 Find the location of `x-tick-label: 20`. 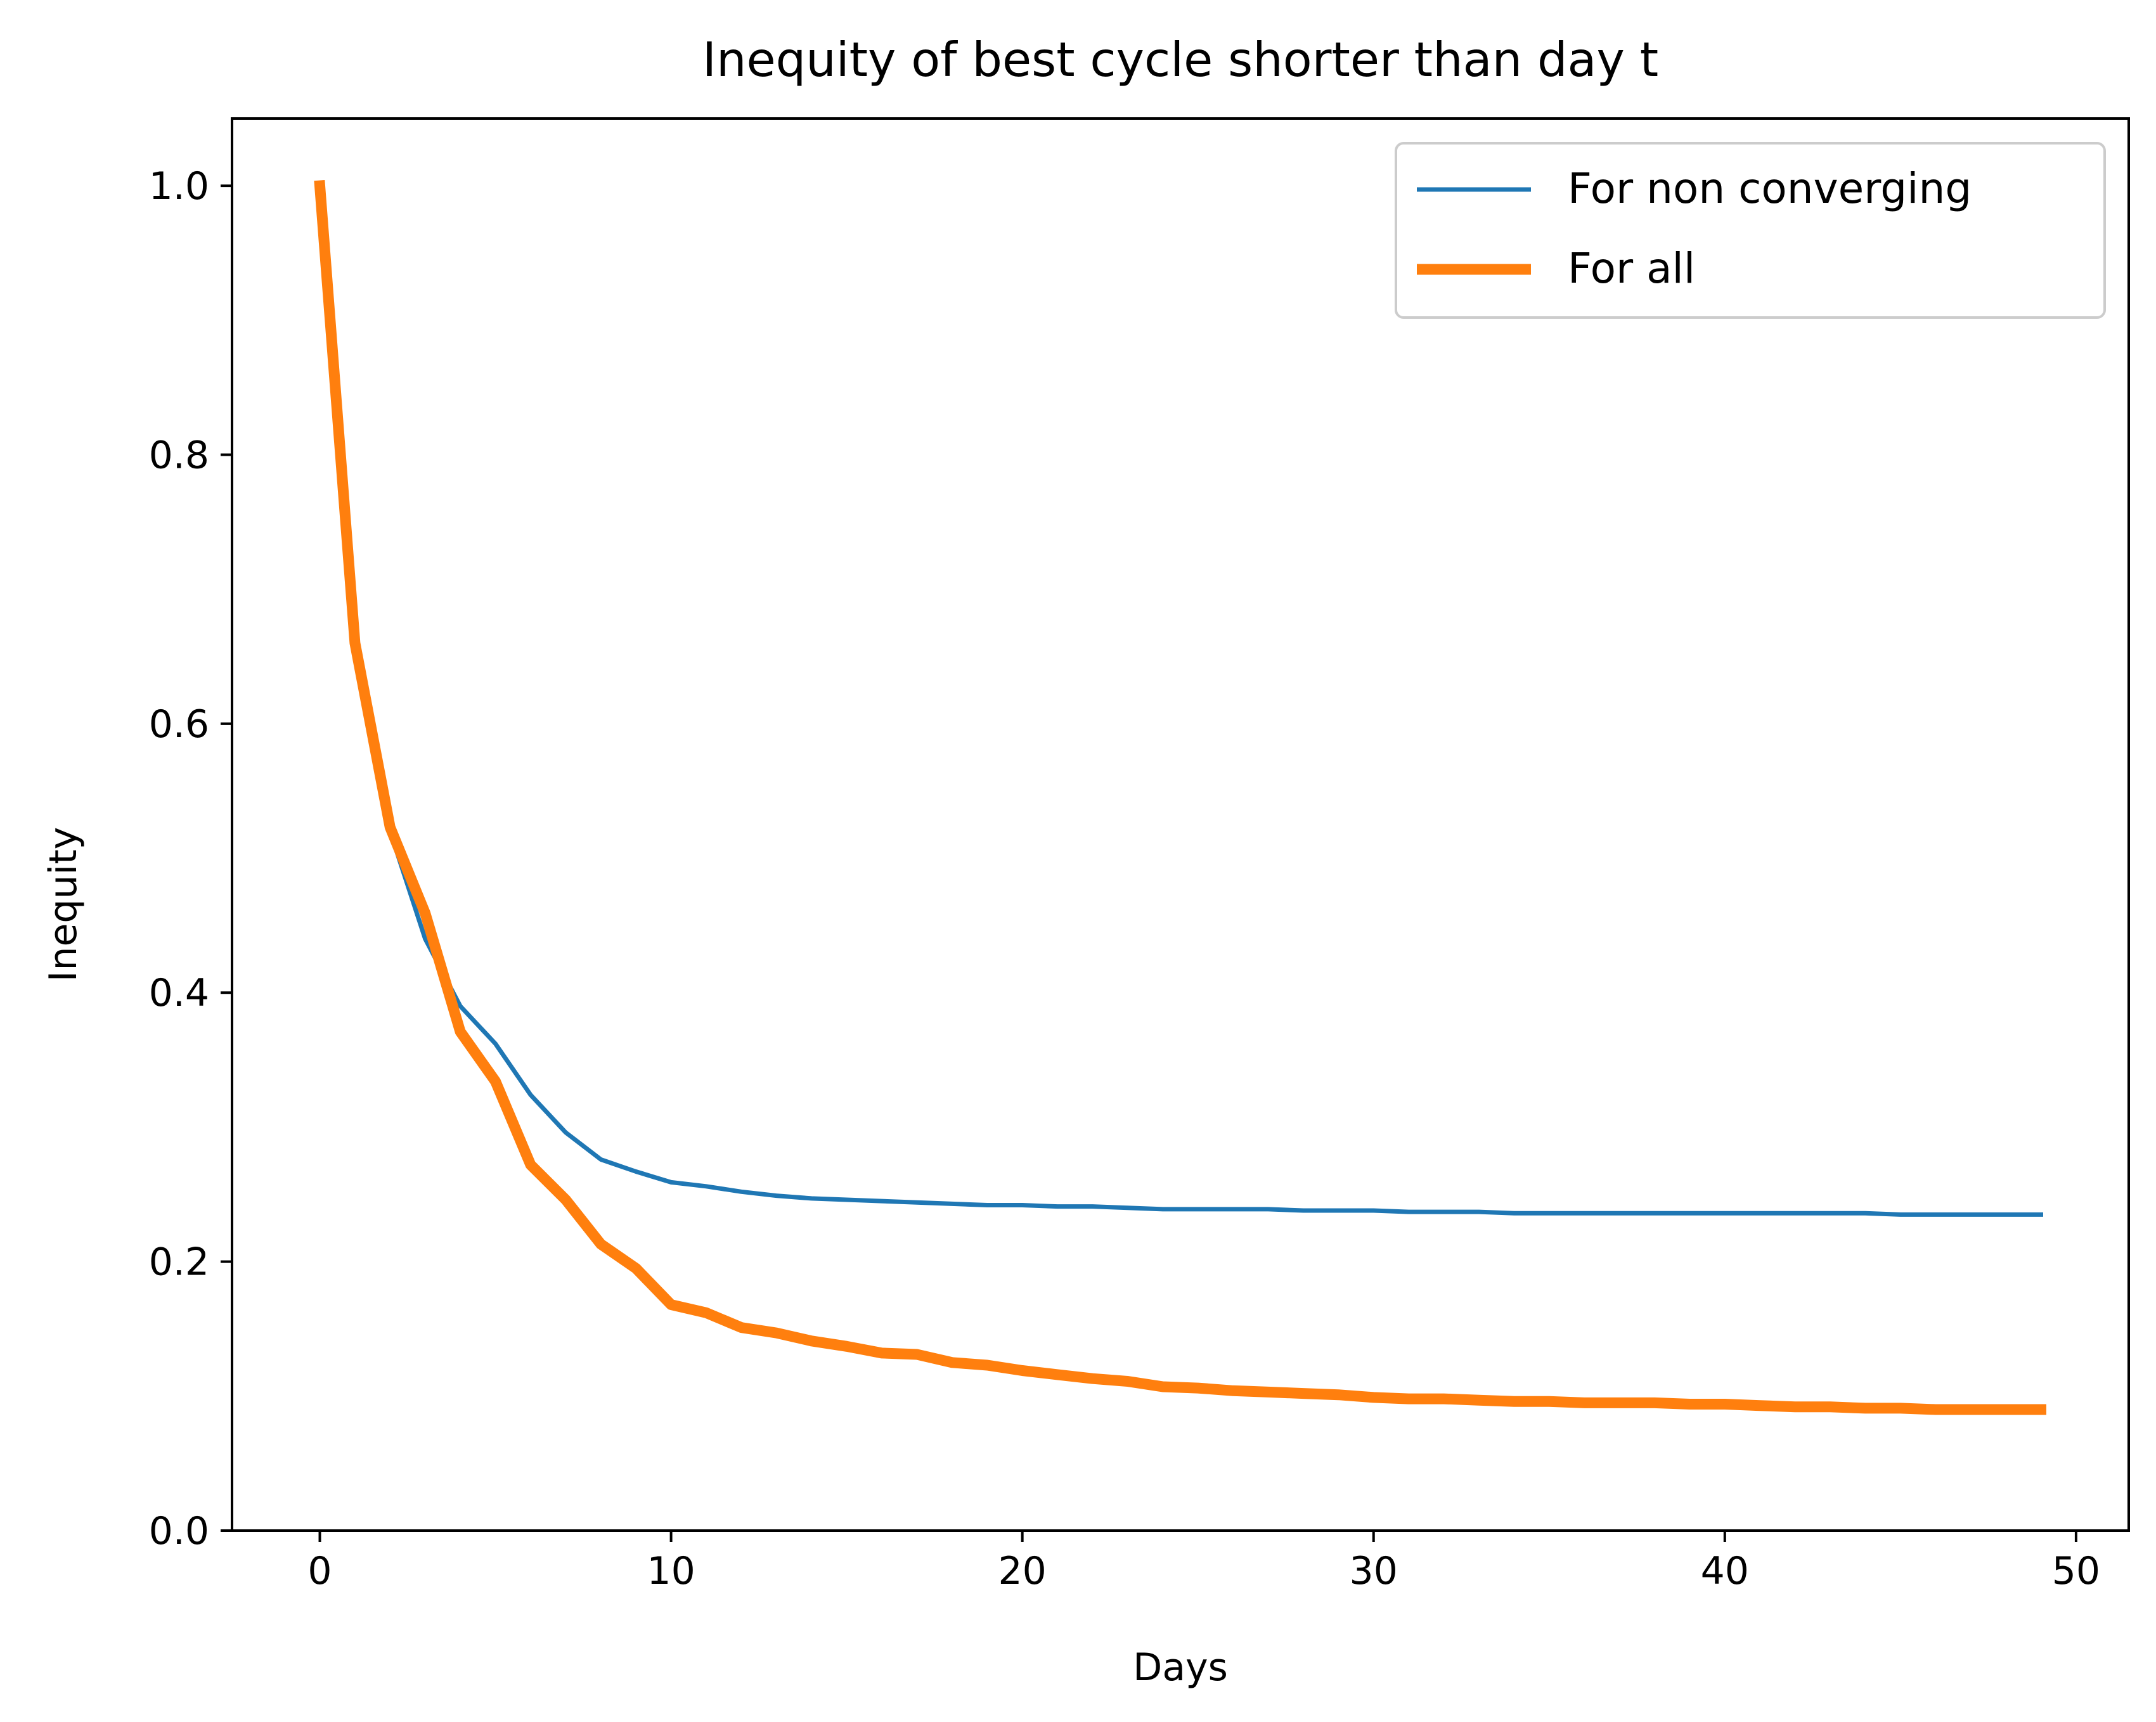

x-tick-label: 20 is located at coordinates (1022, 1571).